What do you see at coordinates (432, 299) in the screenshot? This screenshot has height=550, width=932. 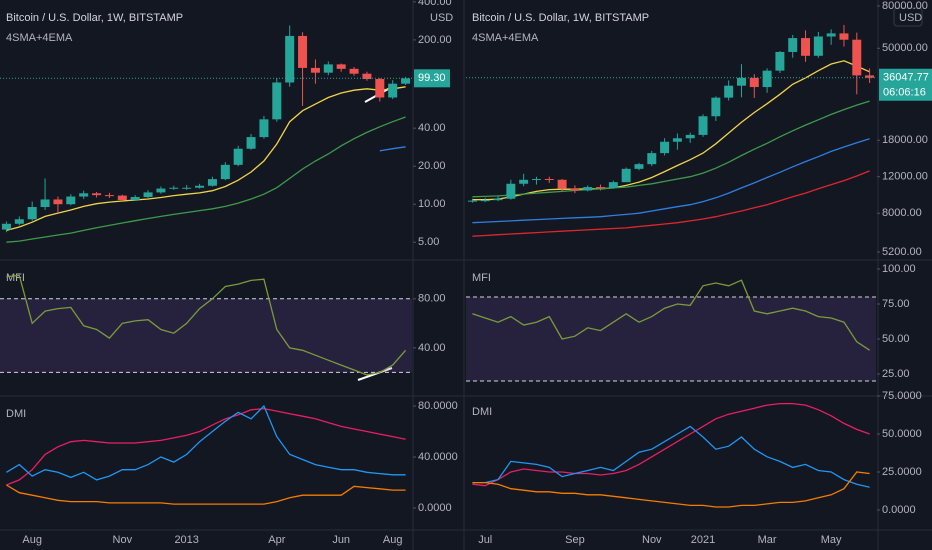 I see `y-tick-label: 80.00` at bounding box center [432, 299].